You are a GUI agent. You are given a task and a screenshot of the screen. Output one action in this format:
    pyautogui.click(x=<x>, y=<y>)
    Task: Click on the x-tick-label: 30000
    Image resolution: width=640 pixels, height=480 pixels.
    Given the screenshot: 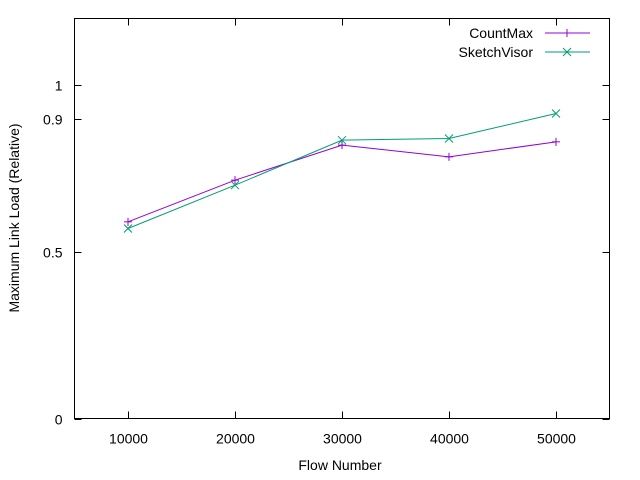 What is the action you would take?
    pyautogui.click(x=342, y=439)
    